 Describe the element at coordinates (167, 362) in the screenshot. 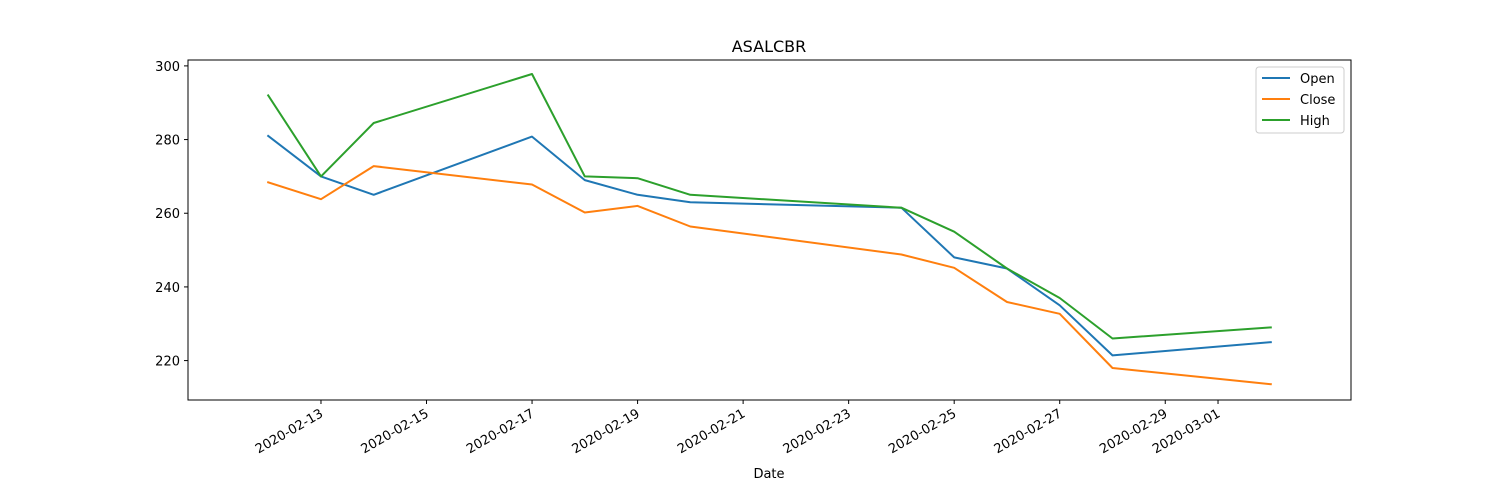

I see `y-tick-label: 220` at that location.